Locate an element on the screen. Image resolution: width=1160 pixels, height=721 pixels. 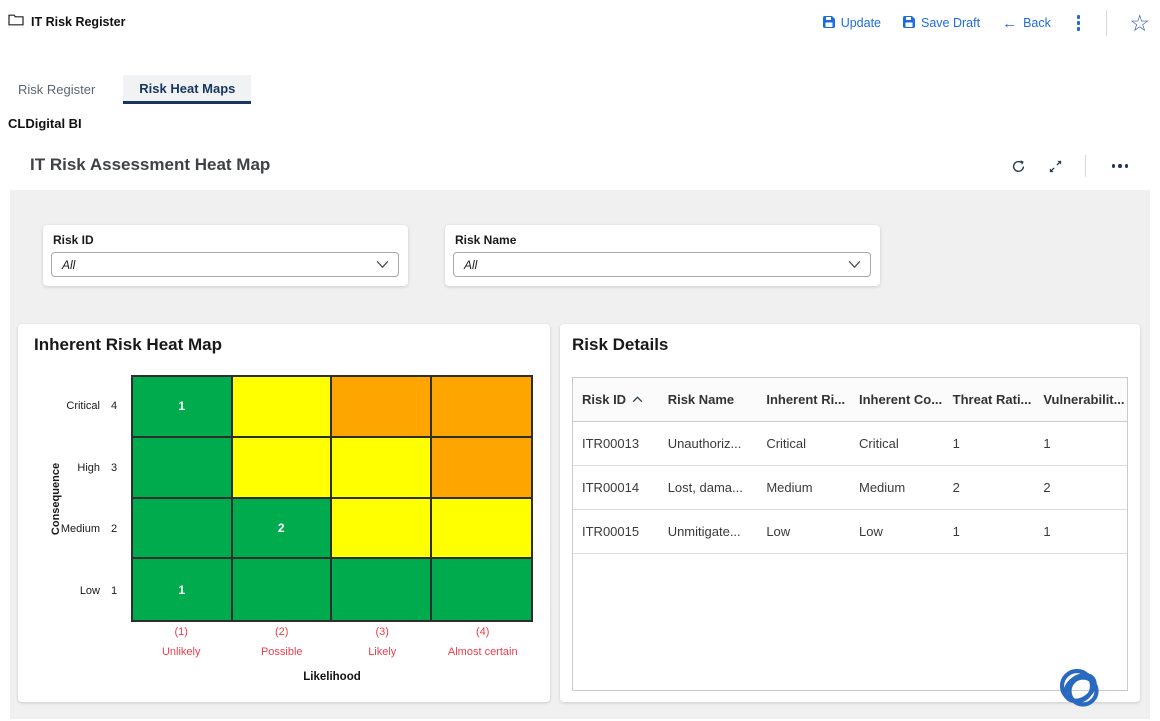
risk-id-filter-card: Risk ID All is located at coordinates (225, 255).